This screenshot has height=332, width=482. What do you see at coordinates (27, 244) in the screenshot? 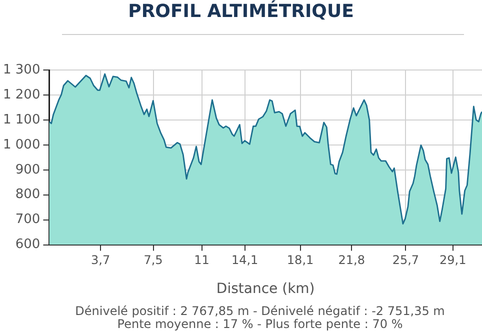
I see `y-tick-label: 600` at bounding box center [27, 244].